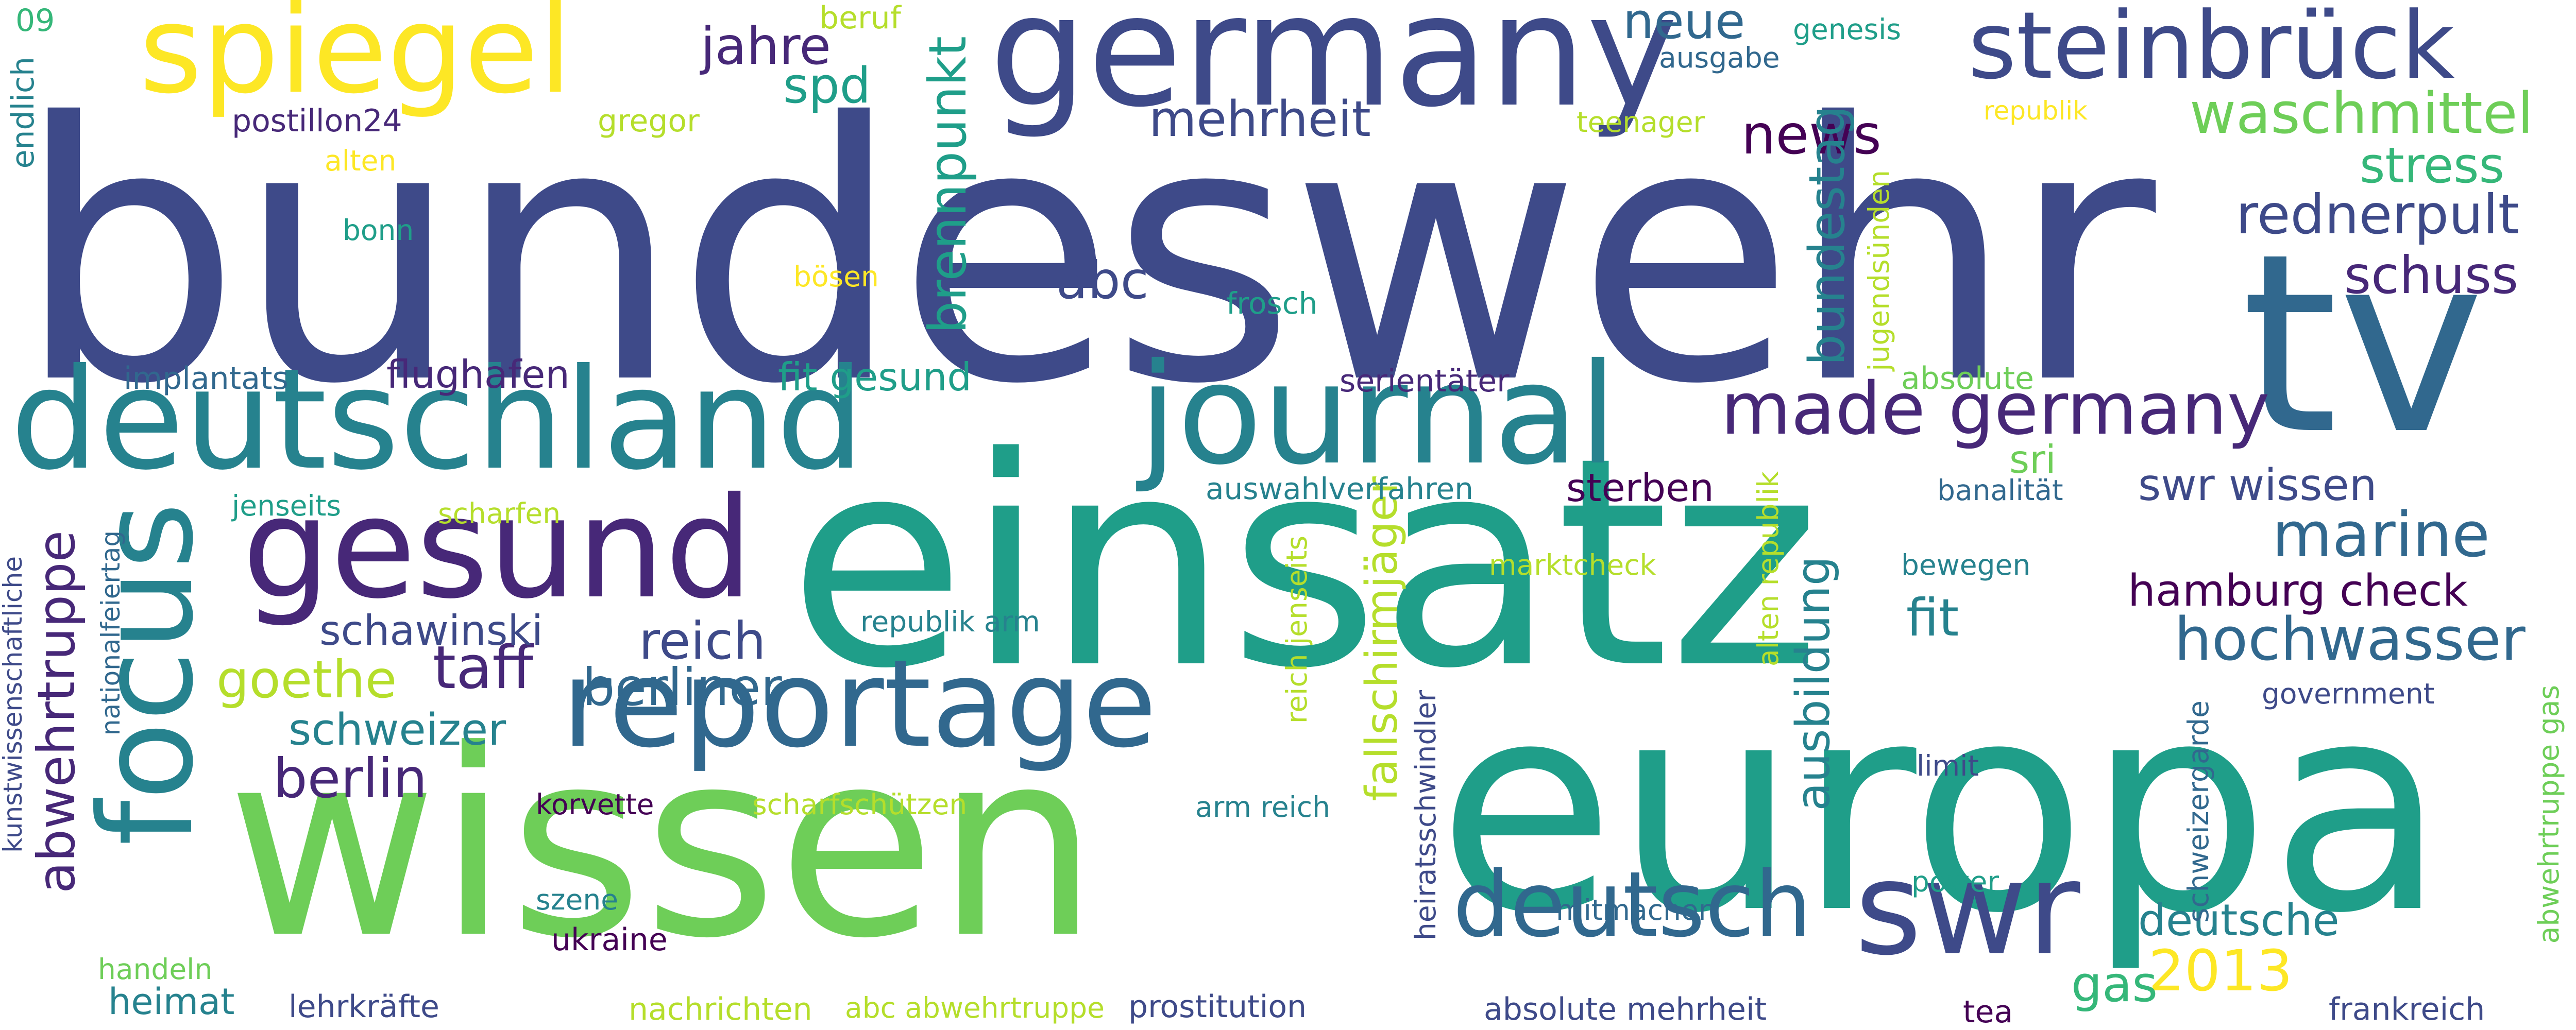  Describe the element at coordinates (1995, 409) in the screenshot. I see `word-made-germany: made germany` at that location.